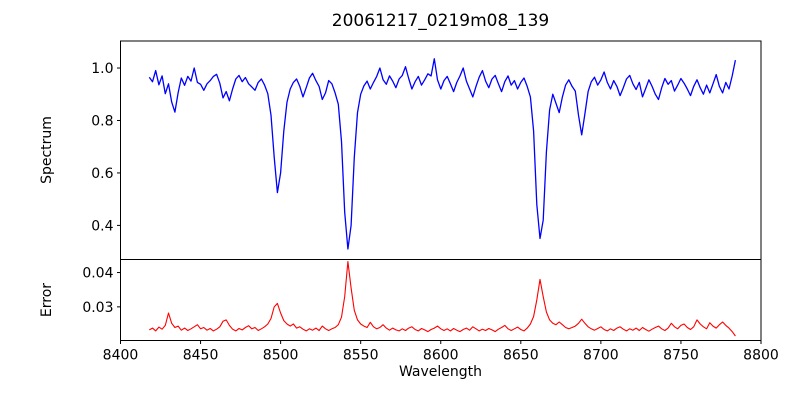 This screenshot has width=800, height=400. What do you see at coordinates (361, 356) in the screenshot?
I see `x-tick-label: 8550` at bounding box center [361, 356].